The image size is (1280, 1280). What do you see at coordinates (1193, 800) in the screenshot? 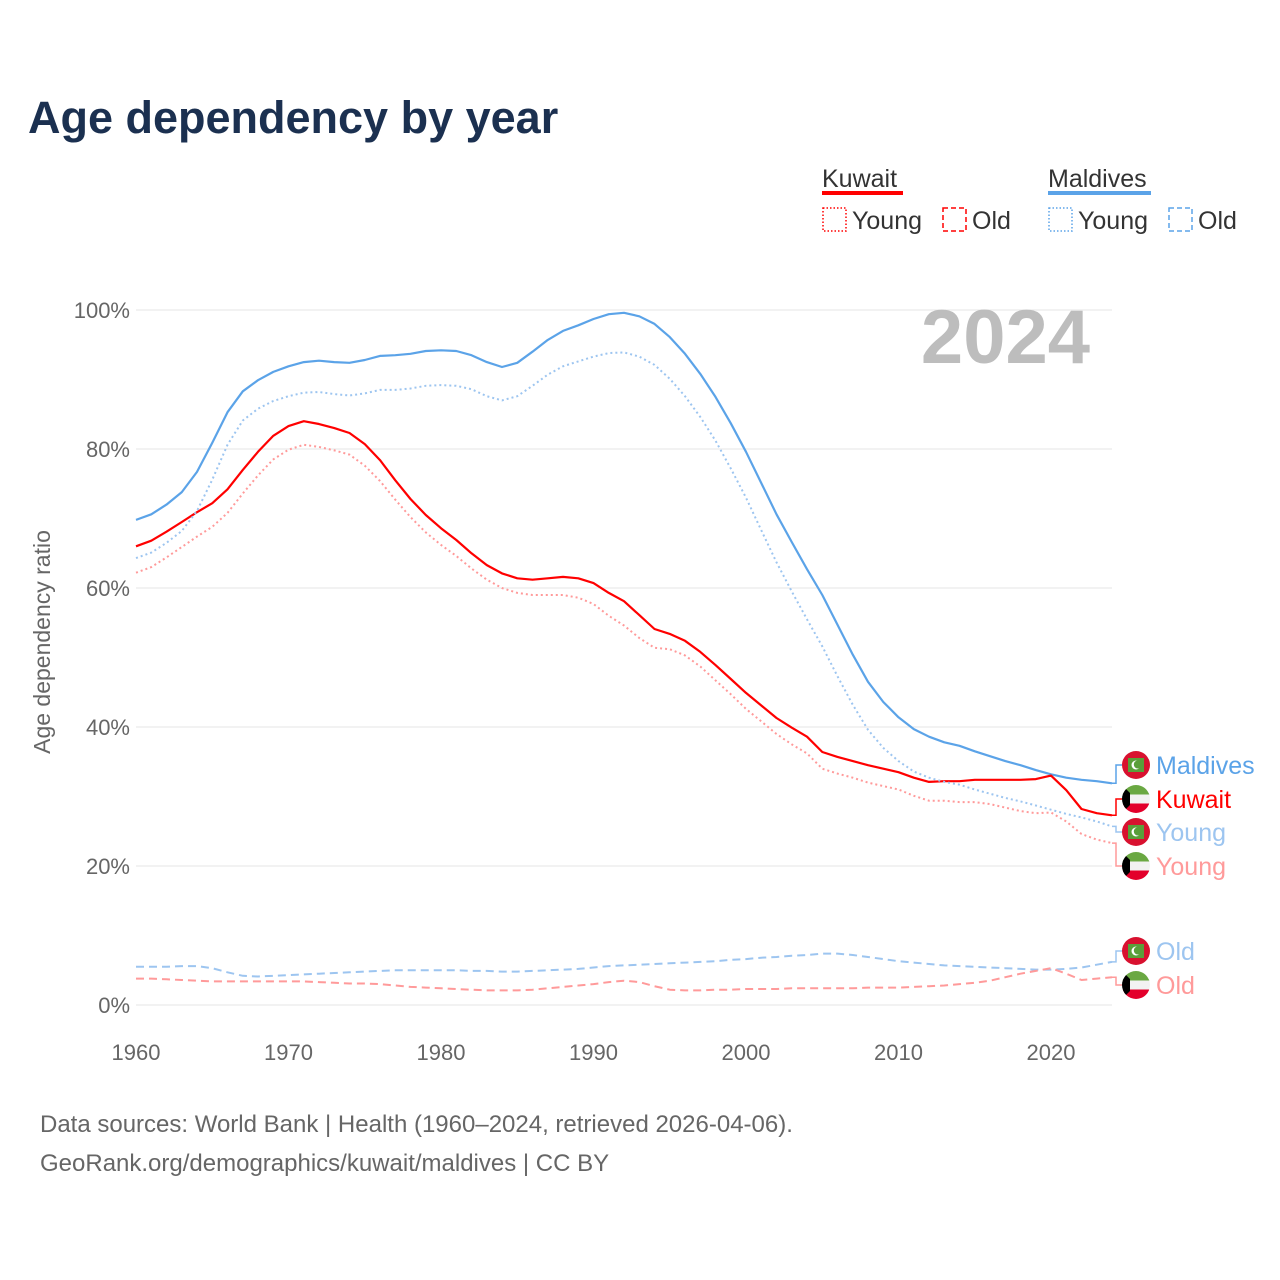
I see `end-label-text: Kuwait` at bounding box center [1193, 800].